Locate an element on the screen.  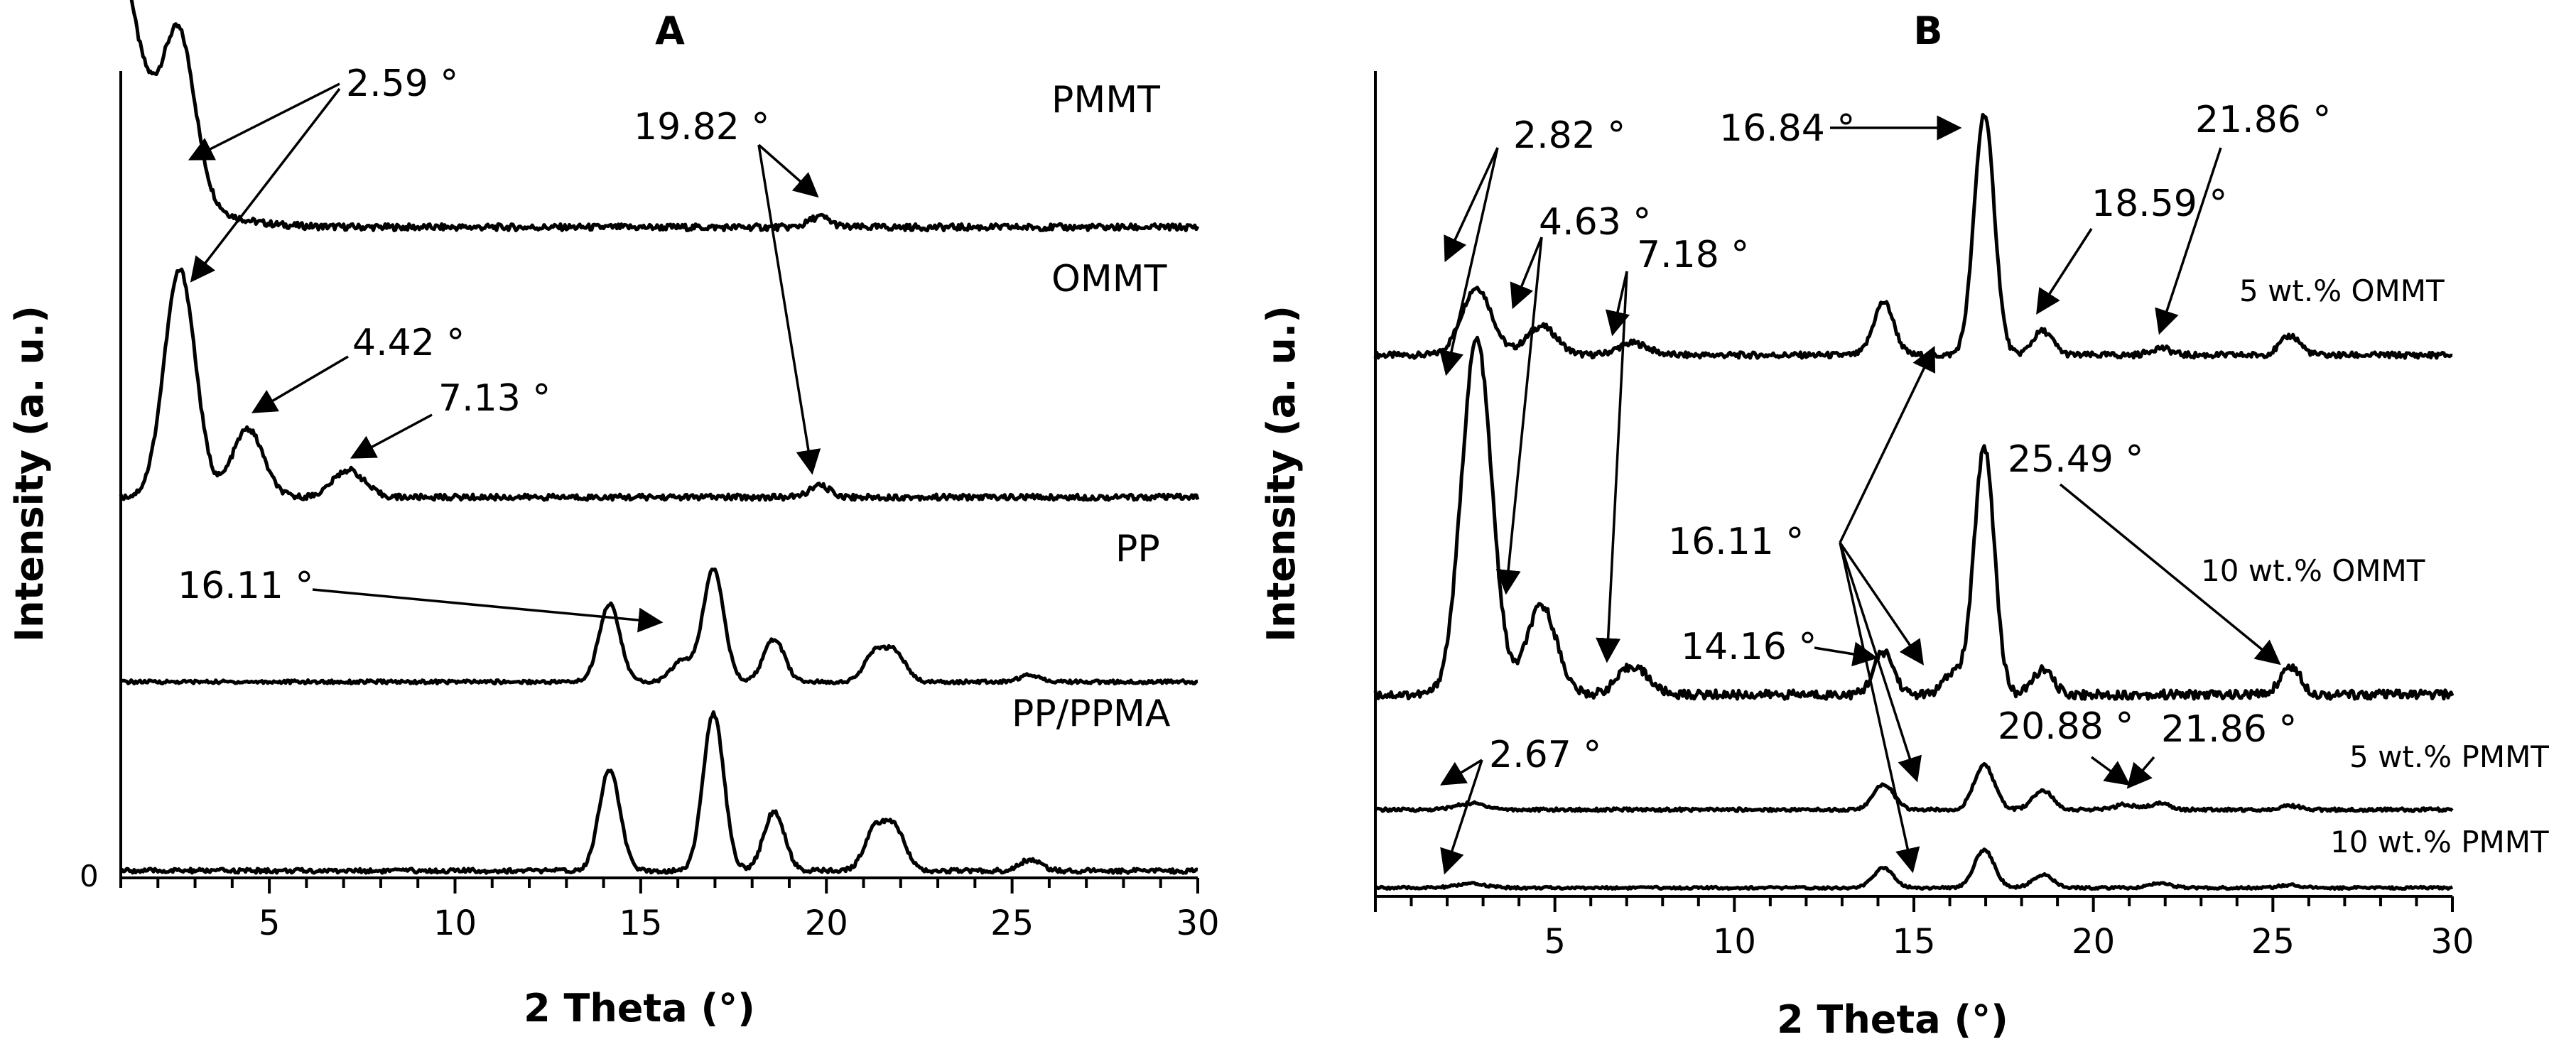
panel-a-label-pp-ppma: PP/PPMA is located at coordinates (1091, 714).